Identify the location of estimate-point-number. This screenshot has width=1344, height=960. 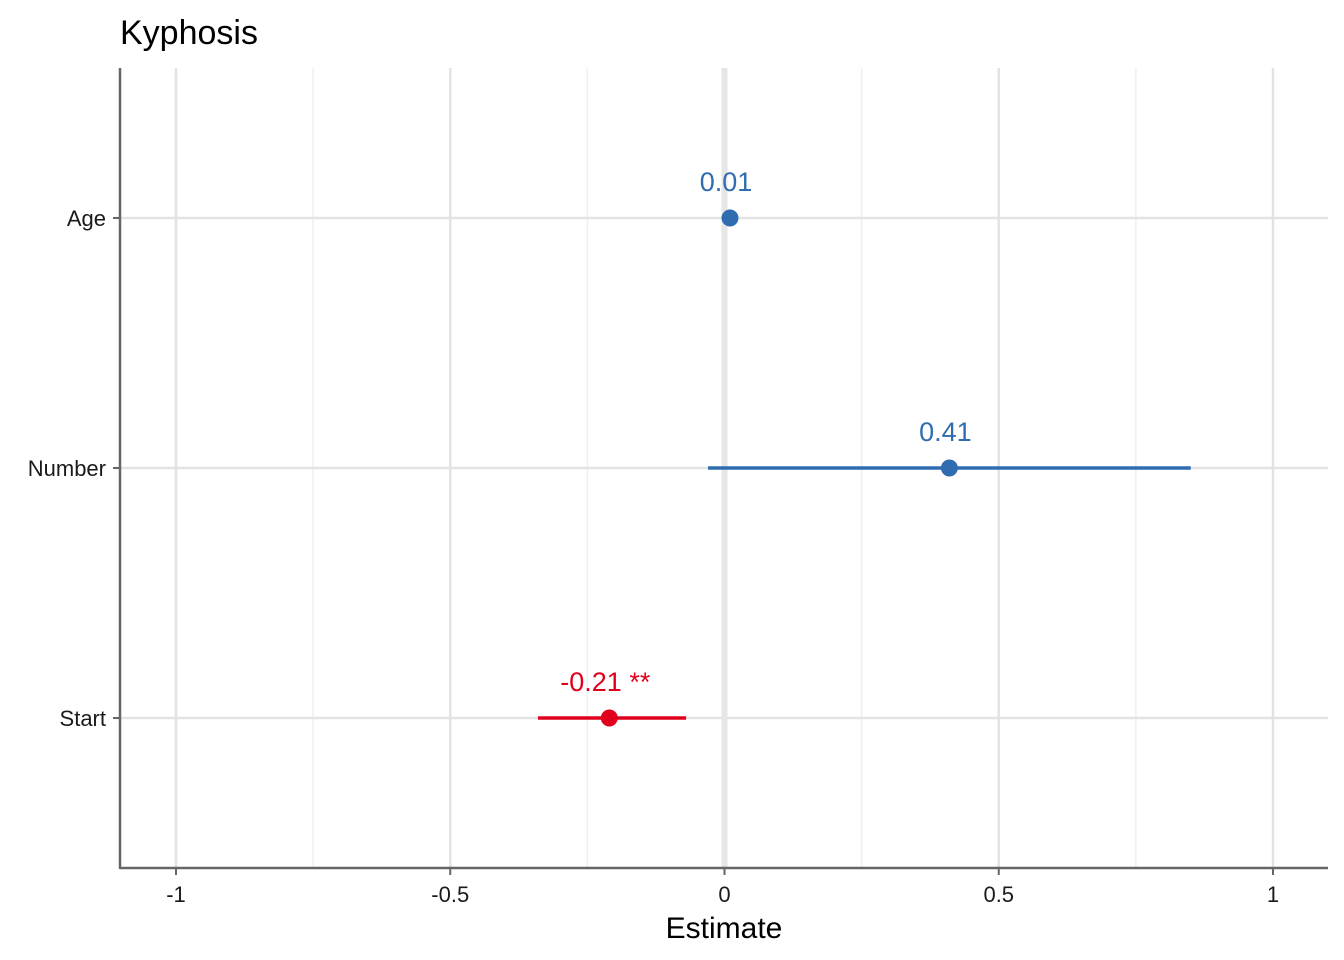
(949, 468).